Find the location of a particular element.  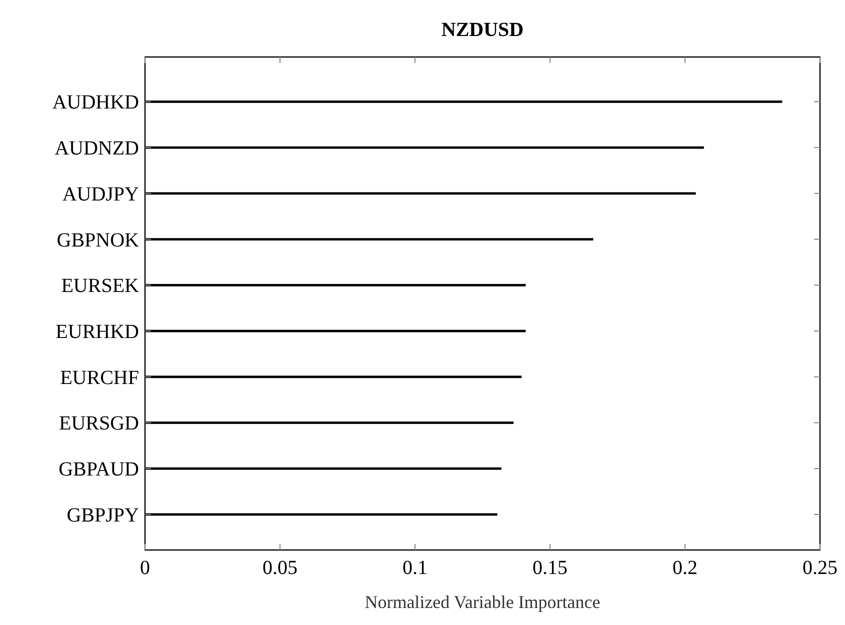

y-tick-label: AUDHKD is located at coordinates (95, 103).